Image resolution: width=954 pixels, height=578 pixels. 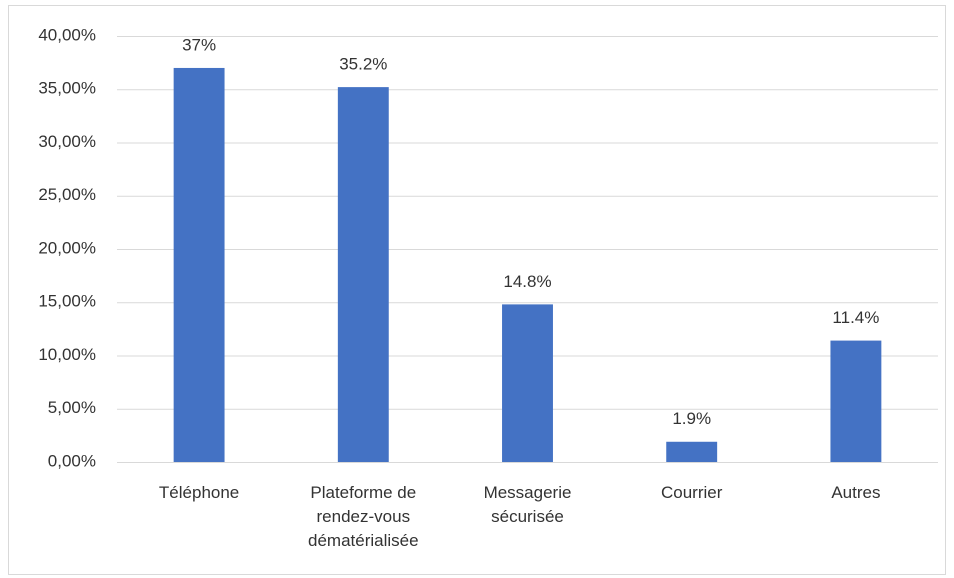 I want to click on y-tick-label: 30,00%, so click(x=67, y=141).